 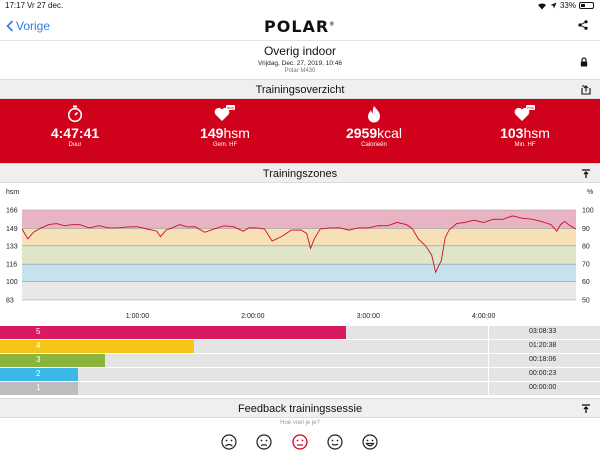 What do you see at coordinates (12, 282) in the screenshot?
I see `y-tick-label: 100` at bounding box center [12, 282].